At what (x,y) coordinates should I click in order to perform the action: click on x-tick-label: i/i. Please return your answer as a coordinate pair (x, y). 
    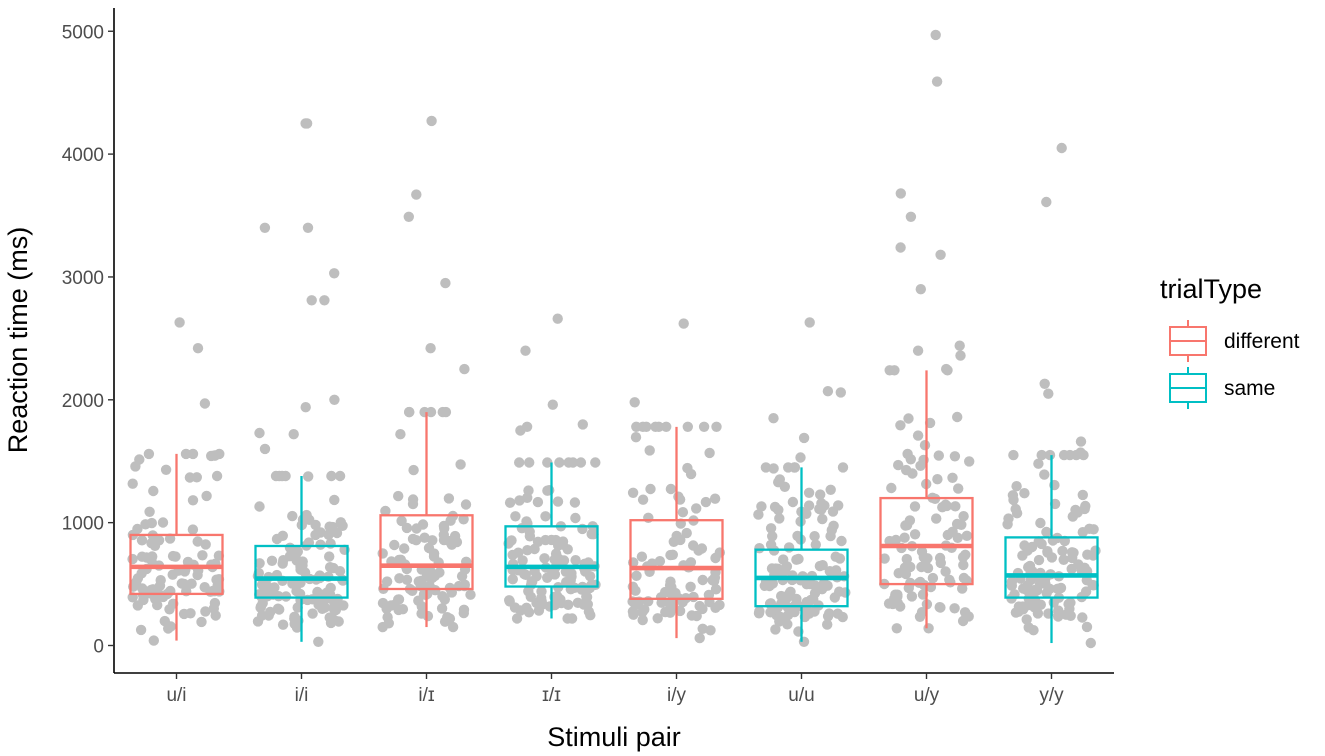
    Looking at the image, I should click on (302, 695).